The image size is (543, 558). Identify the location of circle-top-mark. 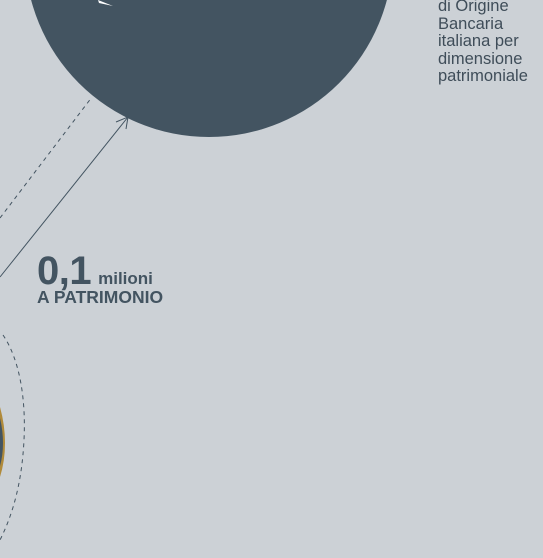
(105, 3).